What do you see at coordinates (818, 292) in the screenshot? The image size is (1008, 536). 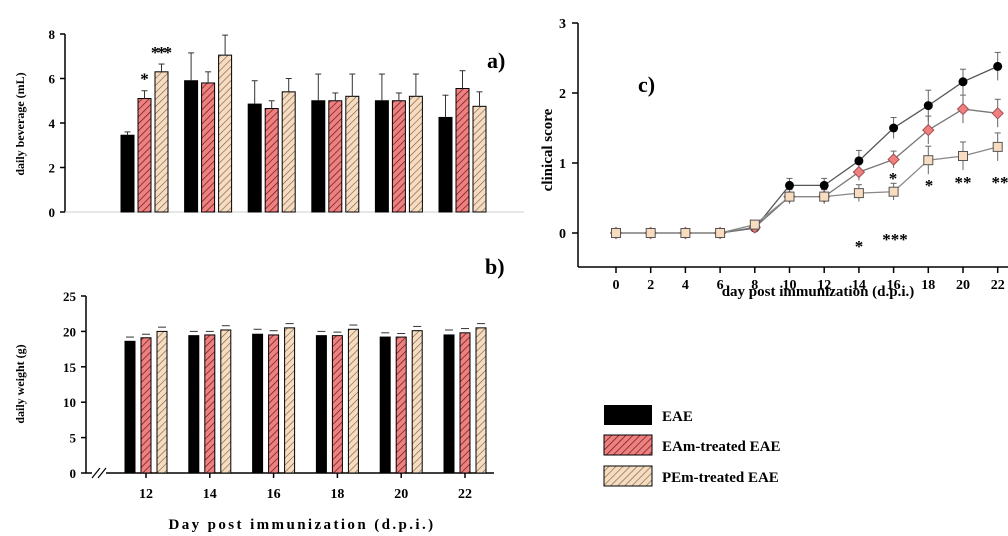 I see `chart-c-xlabel: day post immunization (d.p.i.)` at bounding box center [818, 292].